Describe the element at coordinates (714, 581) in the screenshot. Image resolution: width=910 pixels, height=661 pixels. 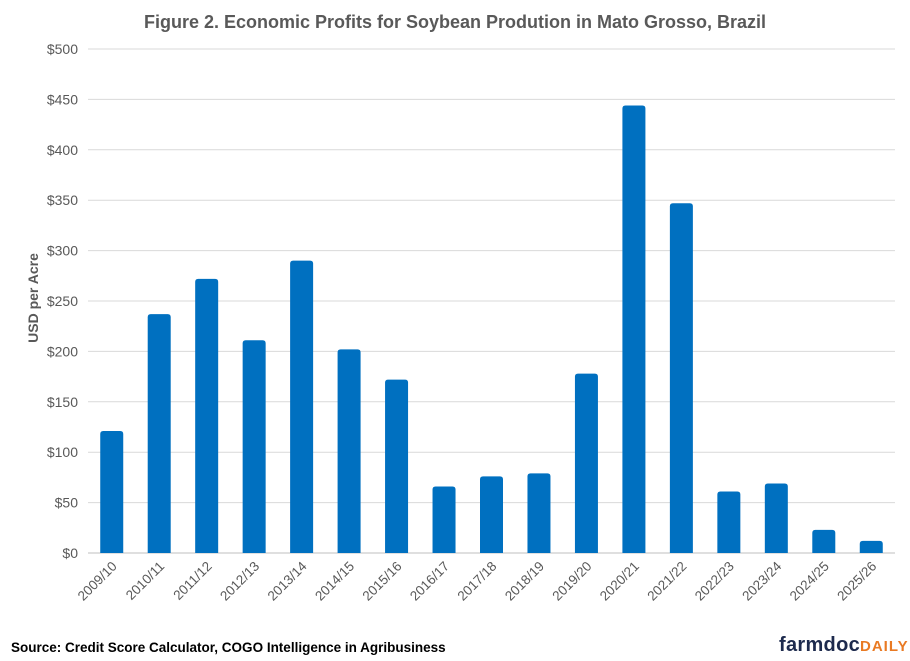
I see `x-tick-label: 2022/23` at that location.